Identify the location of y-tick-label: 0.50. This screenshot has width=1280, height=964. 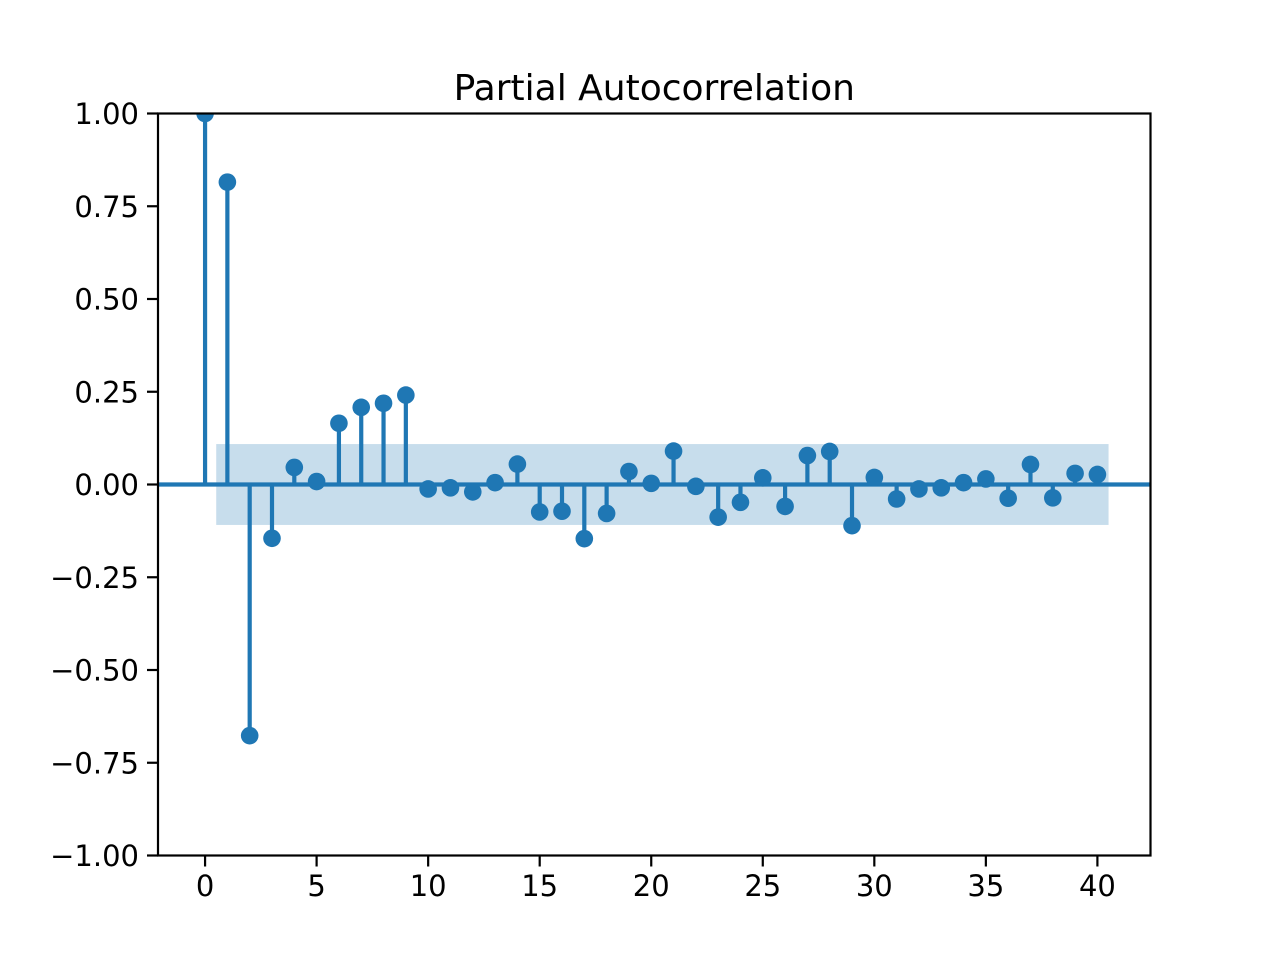
(106, 300).